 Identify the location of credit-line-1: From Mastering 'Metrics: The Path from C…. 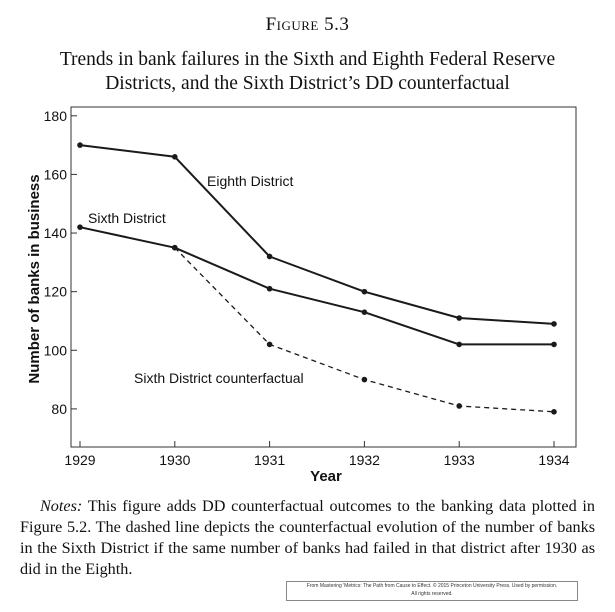
(432, 586).